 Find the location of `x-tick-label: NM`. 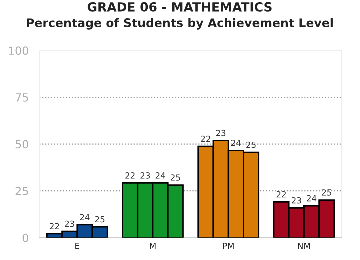

x-tick-label: NM is located at coordinates (304, 246).